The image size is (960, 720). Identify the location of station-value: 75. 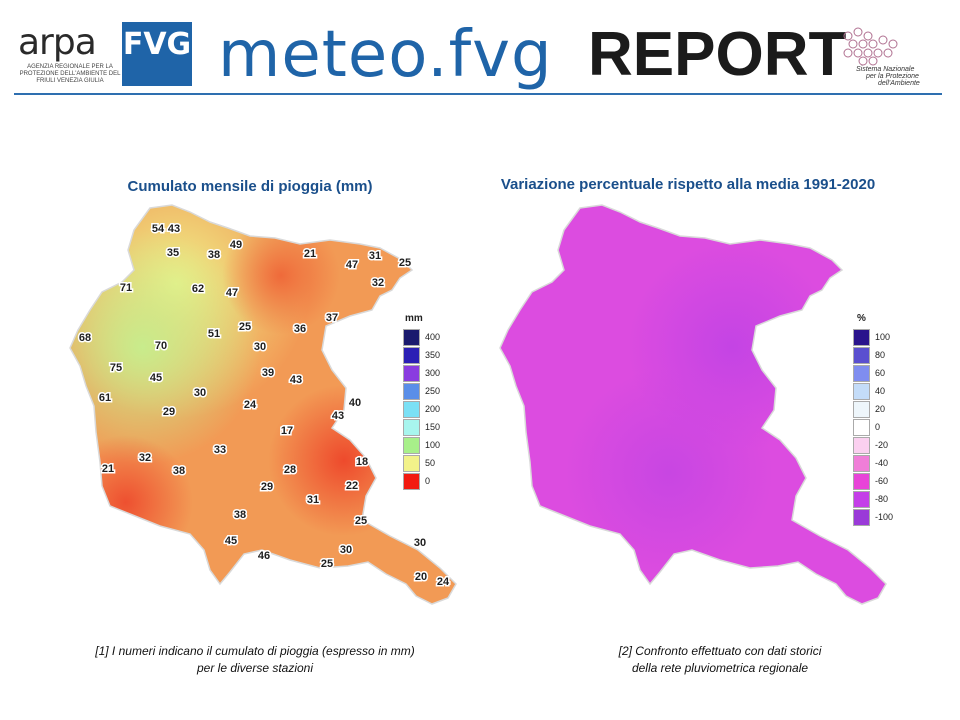
(116, 368).